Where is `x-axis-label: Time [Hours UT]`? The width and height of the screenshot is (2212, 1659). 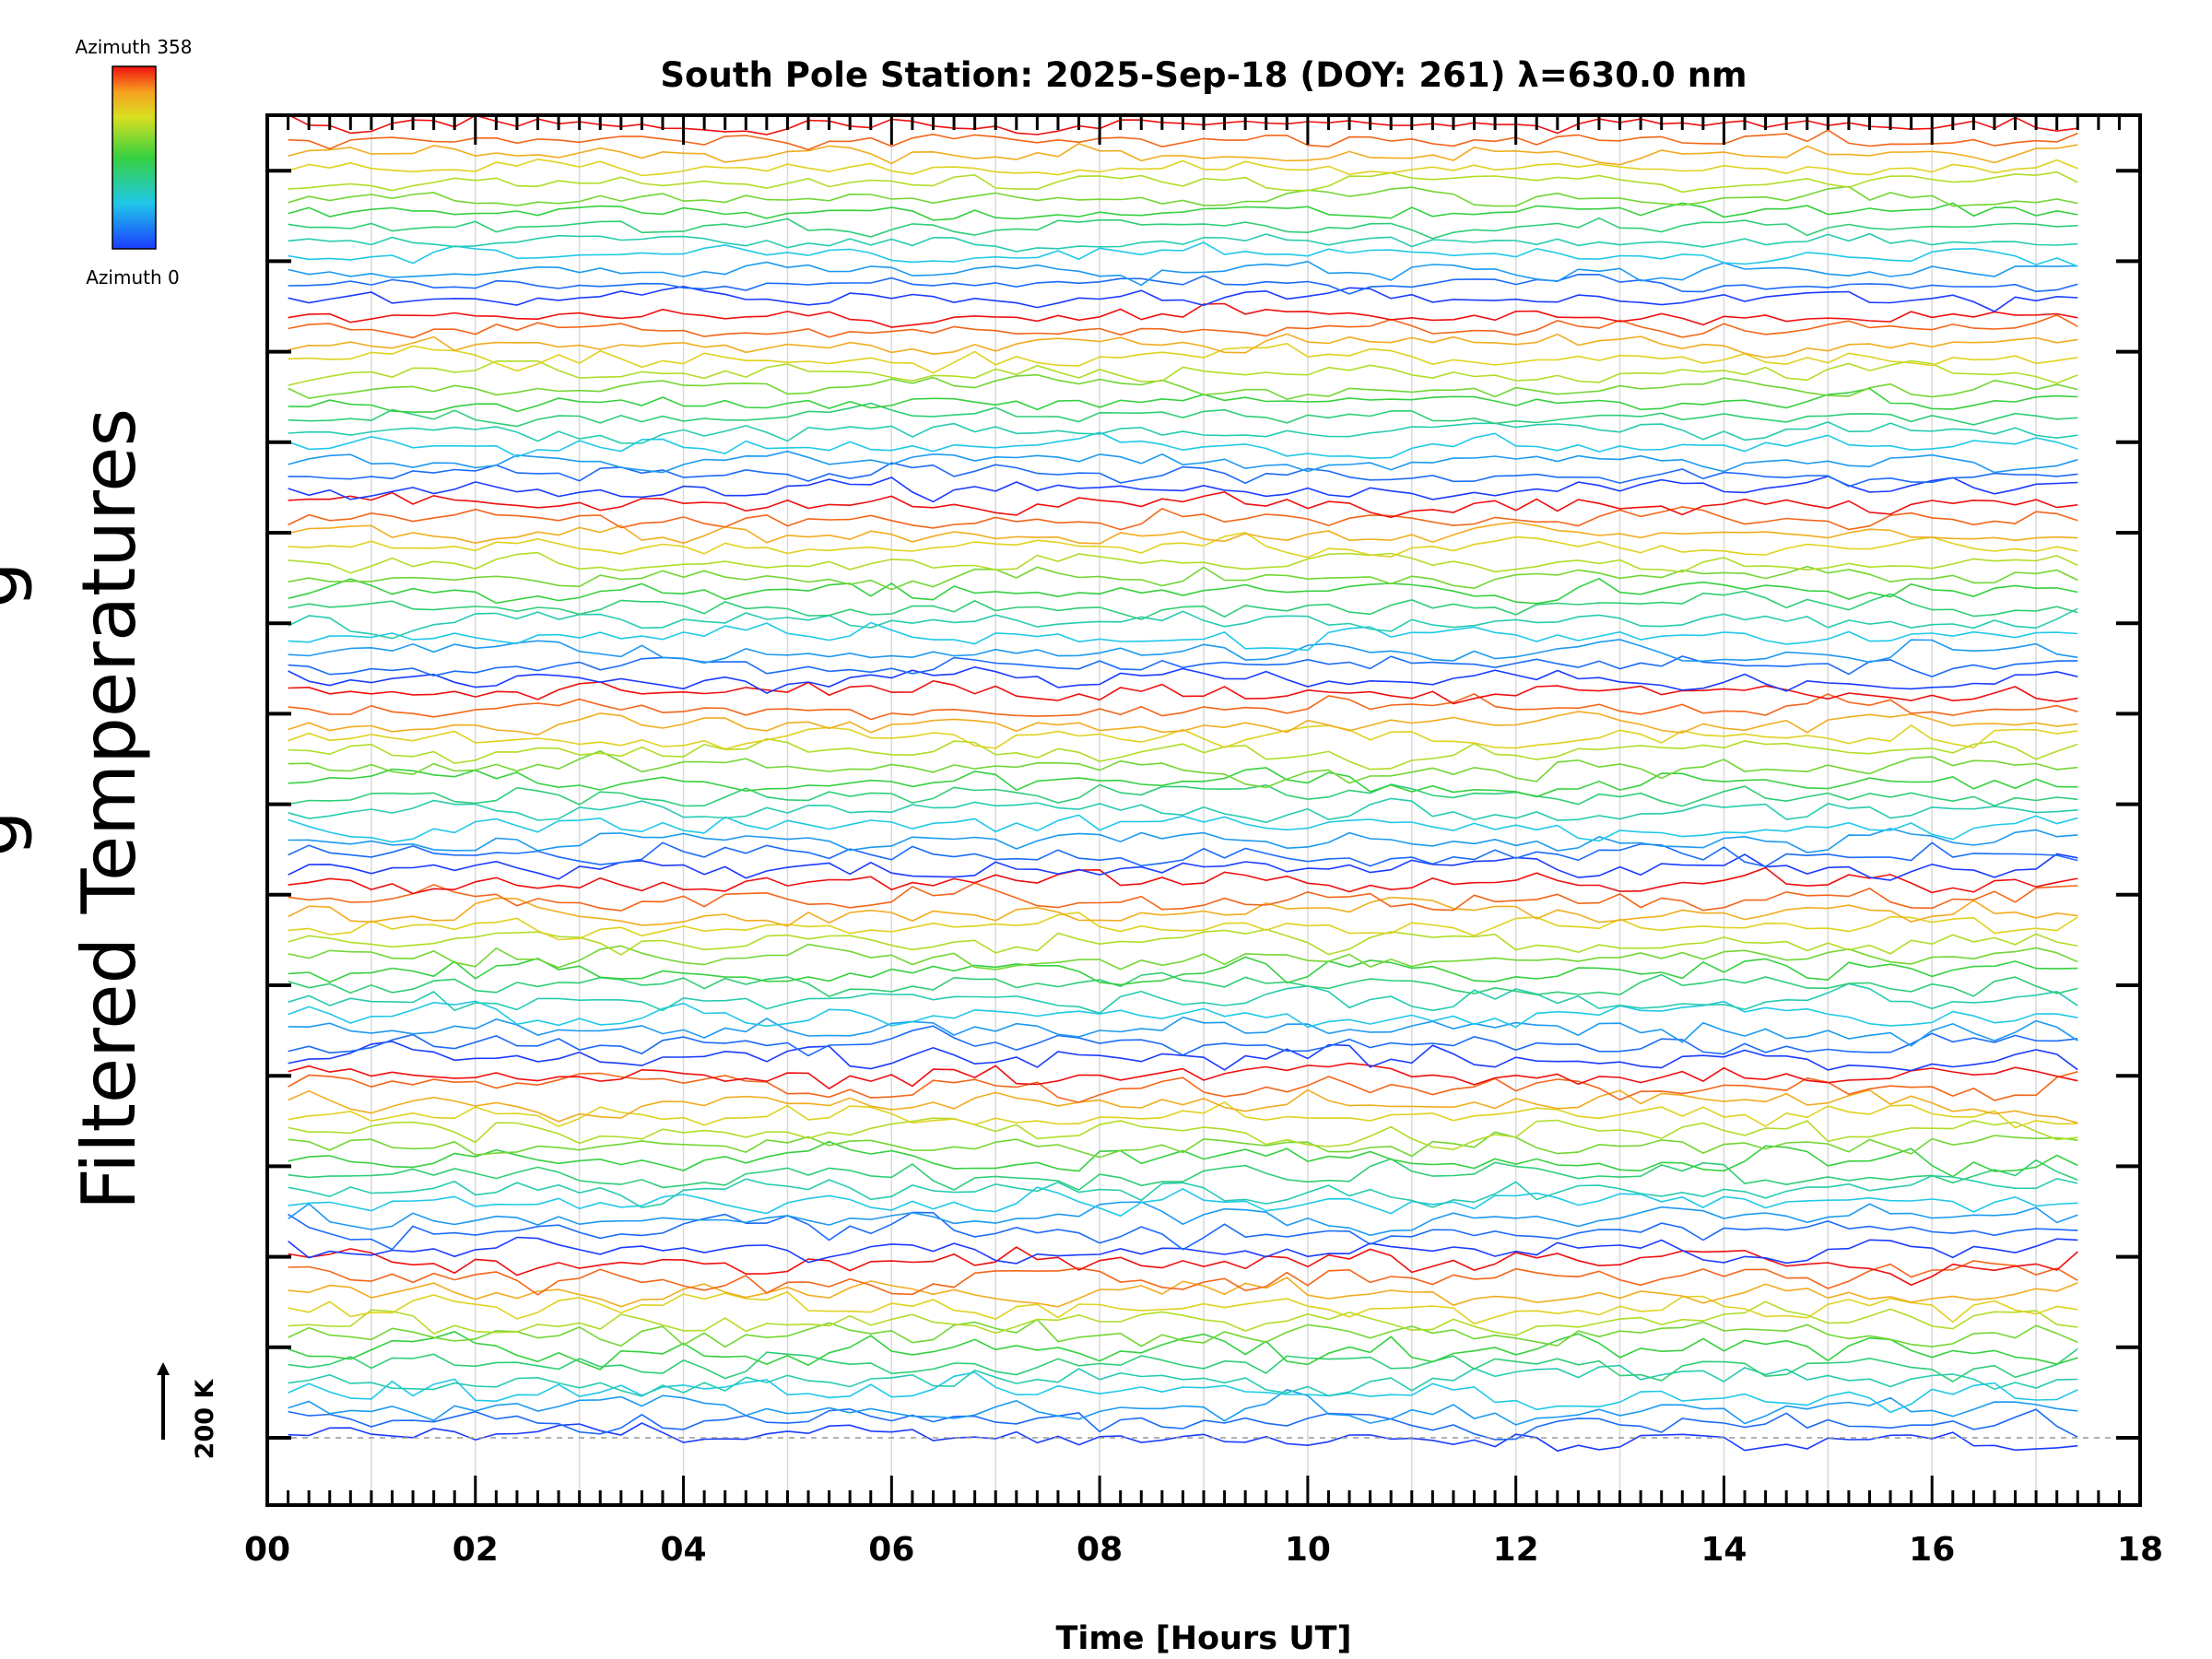
x-axis-label: Time [Hours UT] is located at coordinates (1203, 1638).